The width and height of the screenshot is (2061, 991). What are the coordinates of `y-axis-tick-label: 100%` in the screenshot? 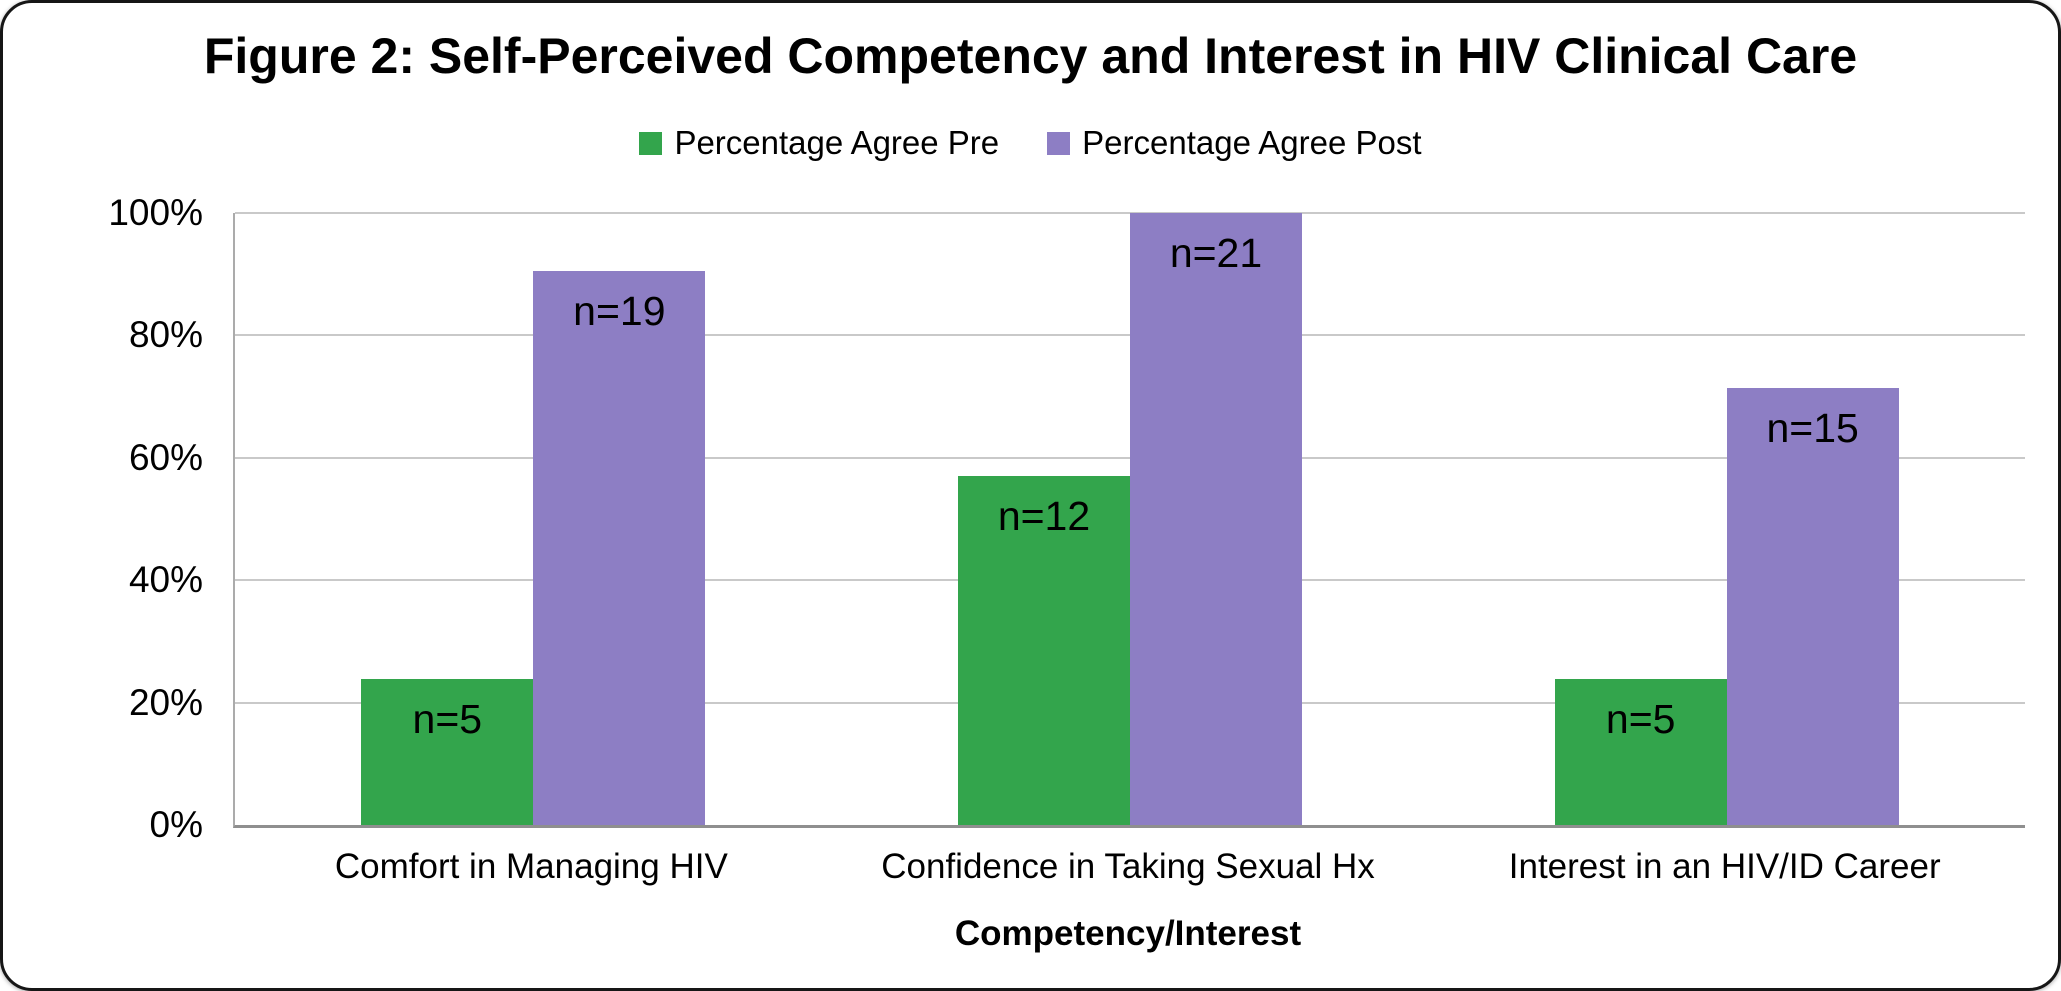 It's located at (155, 212).